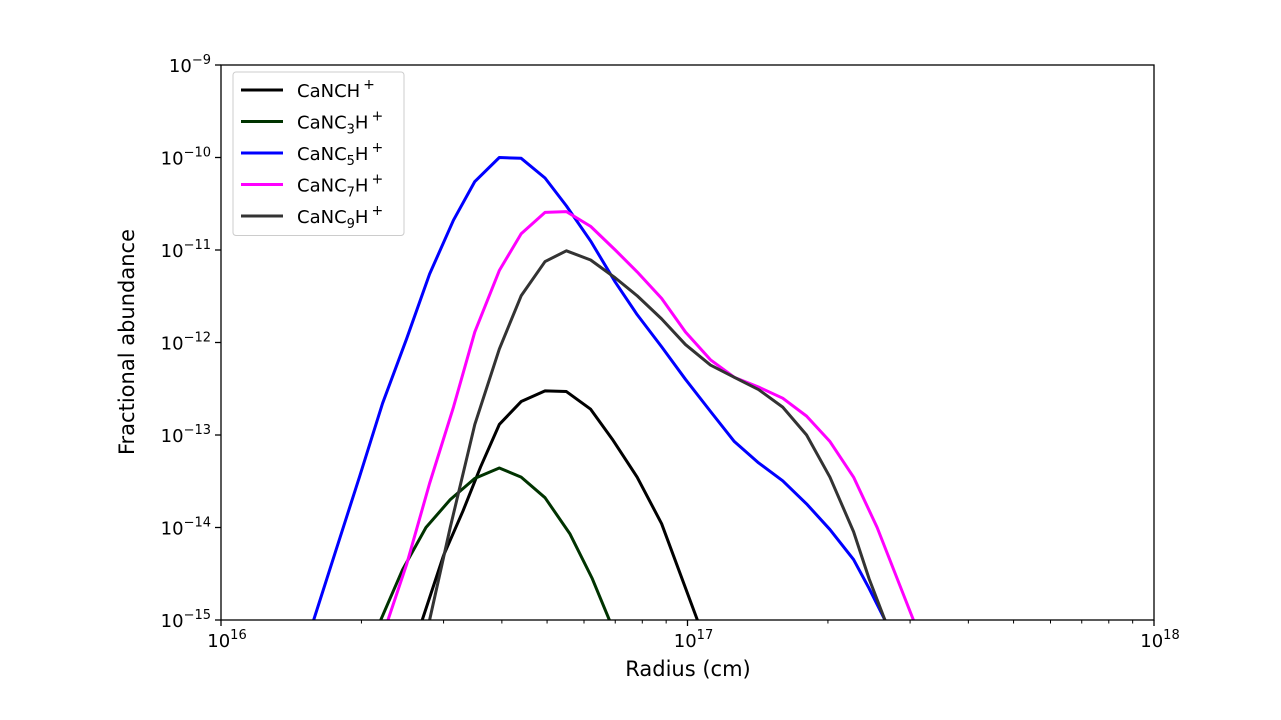 The height and width of the screenshot is (720, 1281). I want to click on y-tick-label-7: 10−9, so click(190, 65).